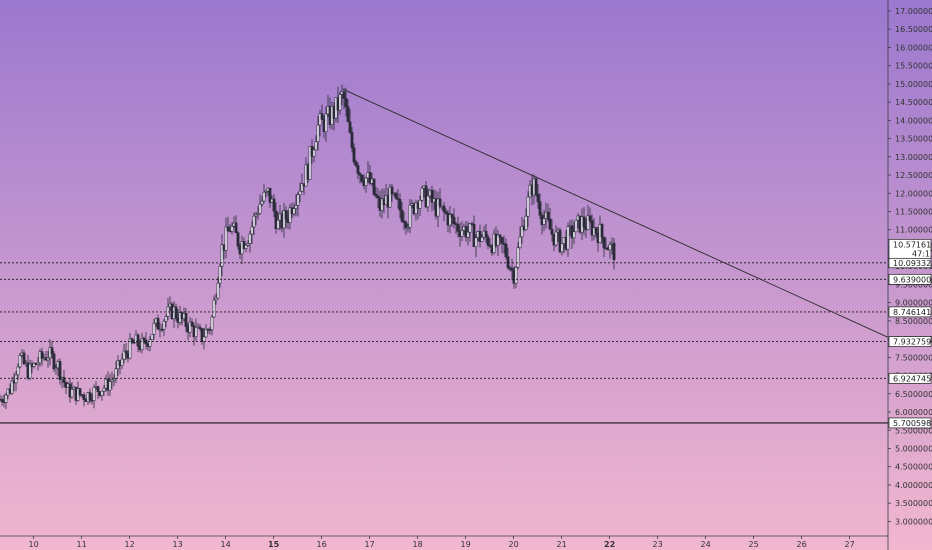 The width and height of the screenshot is (932, 550). I want to click on price-tick-label: 16.50000000, so click(913, 29).